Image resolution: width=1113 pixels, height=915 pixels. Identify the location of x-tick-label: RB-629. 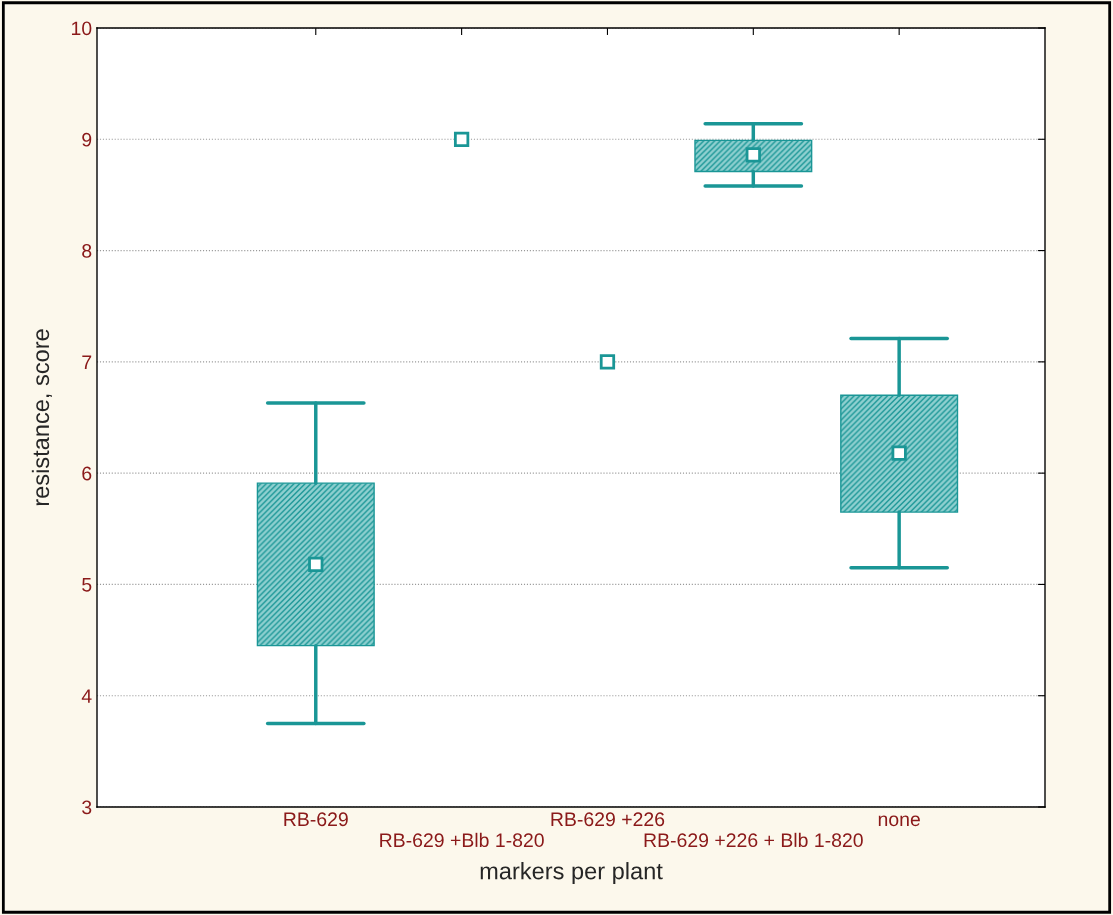
(316, 819).